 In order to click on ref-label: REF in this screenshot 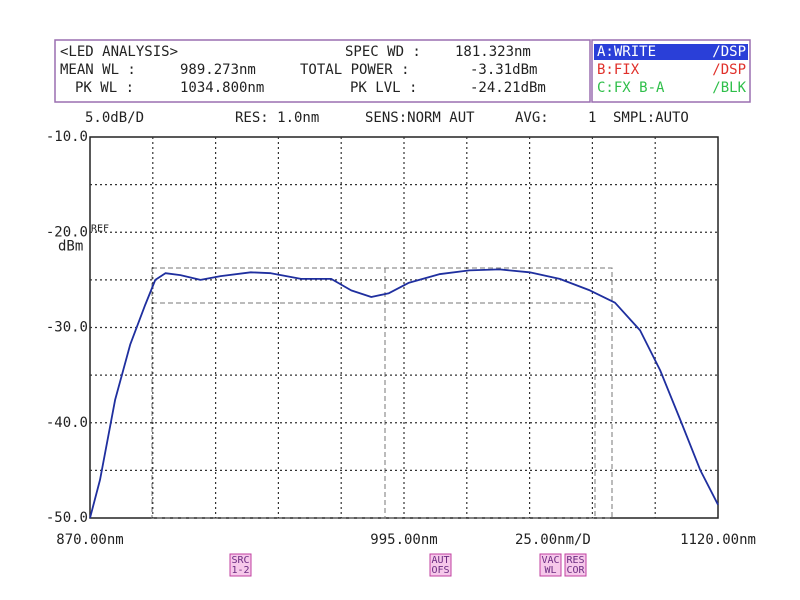, I will do `click(100, 228)`.